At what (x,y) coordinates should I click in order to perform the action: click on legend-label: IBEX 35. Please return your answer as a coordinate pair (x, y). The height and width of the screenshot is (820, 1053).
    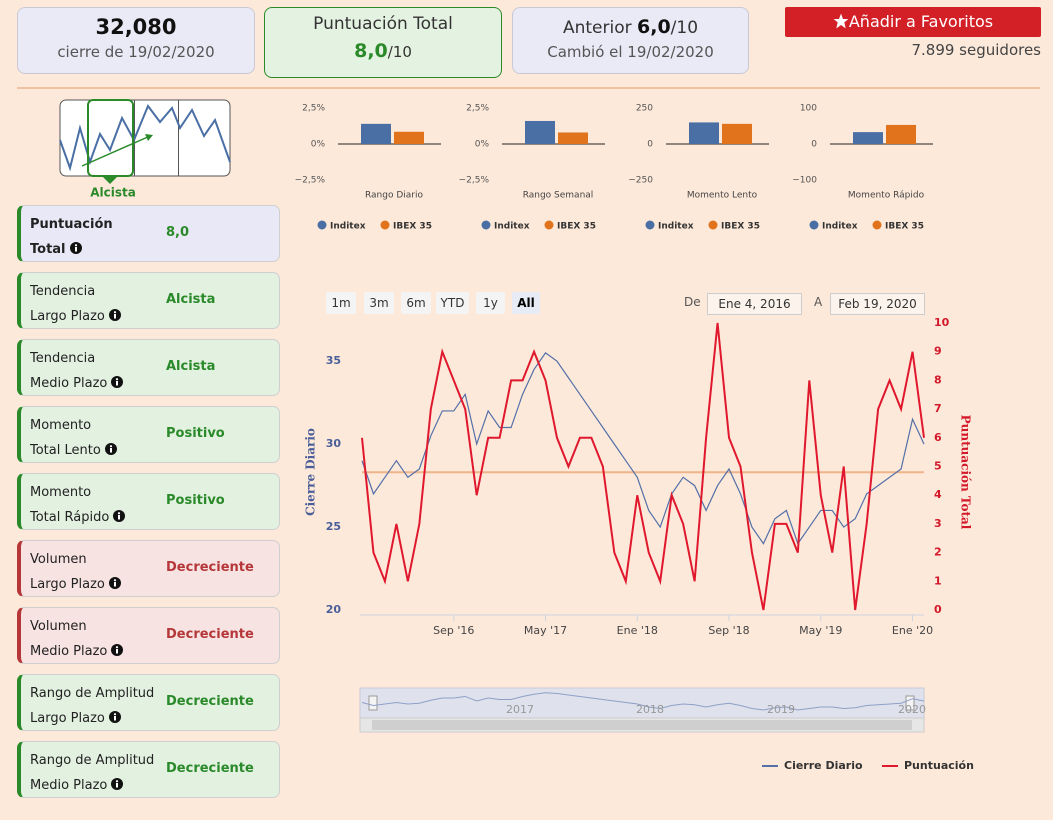
    Looking at the image, I should click on (904, 227).